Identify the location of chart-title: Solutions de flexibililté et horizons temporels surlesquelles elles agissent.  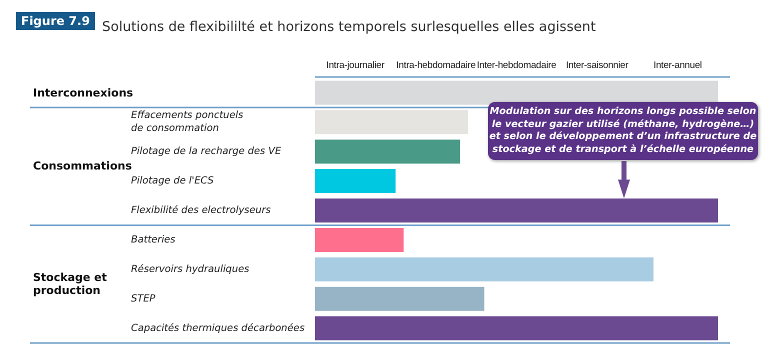
(349, 27).